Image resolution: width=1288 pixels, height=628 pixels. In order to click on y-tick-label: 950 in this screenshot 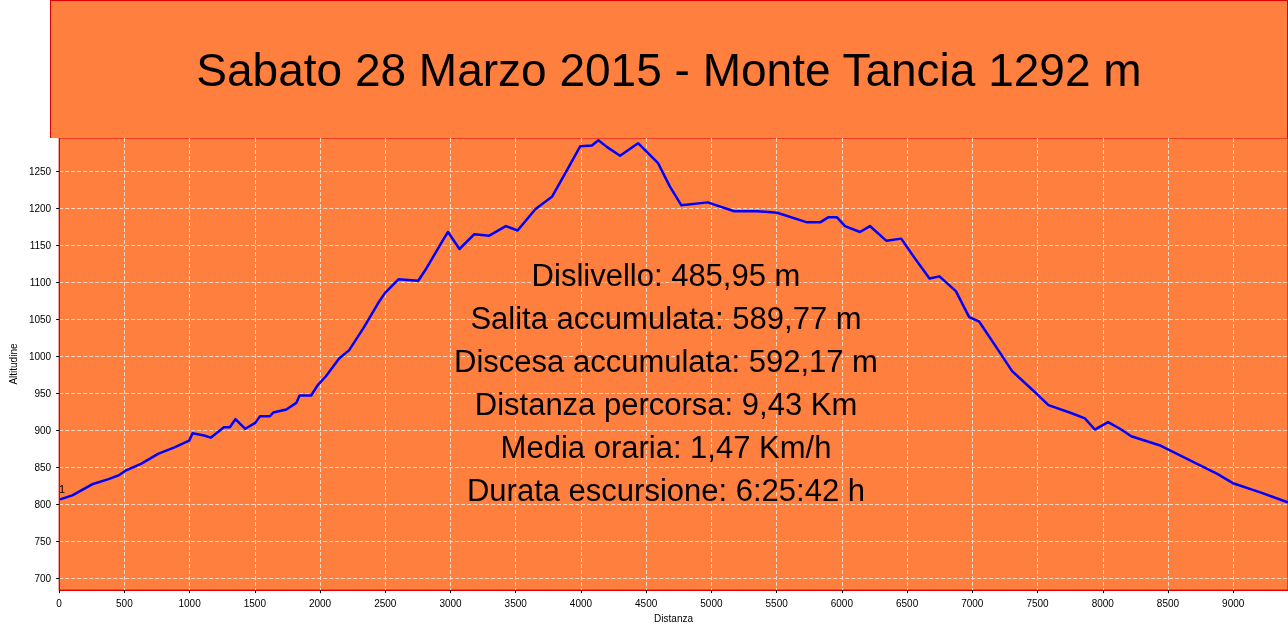, I will do `click(43, 393)`.